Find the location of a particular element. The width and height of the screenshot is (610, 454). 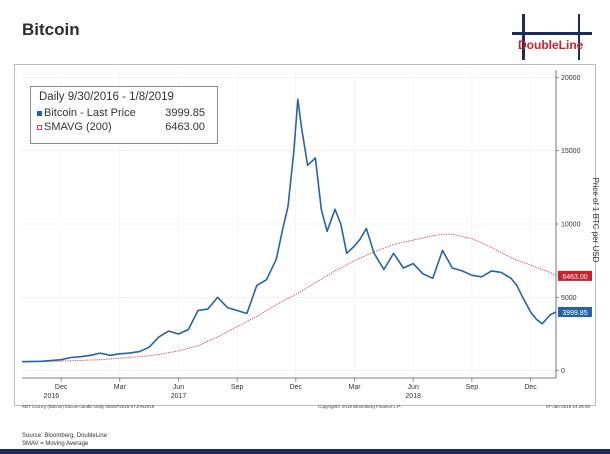

logo-vertical-bar-right is located at coordinates (579, 37).